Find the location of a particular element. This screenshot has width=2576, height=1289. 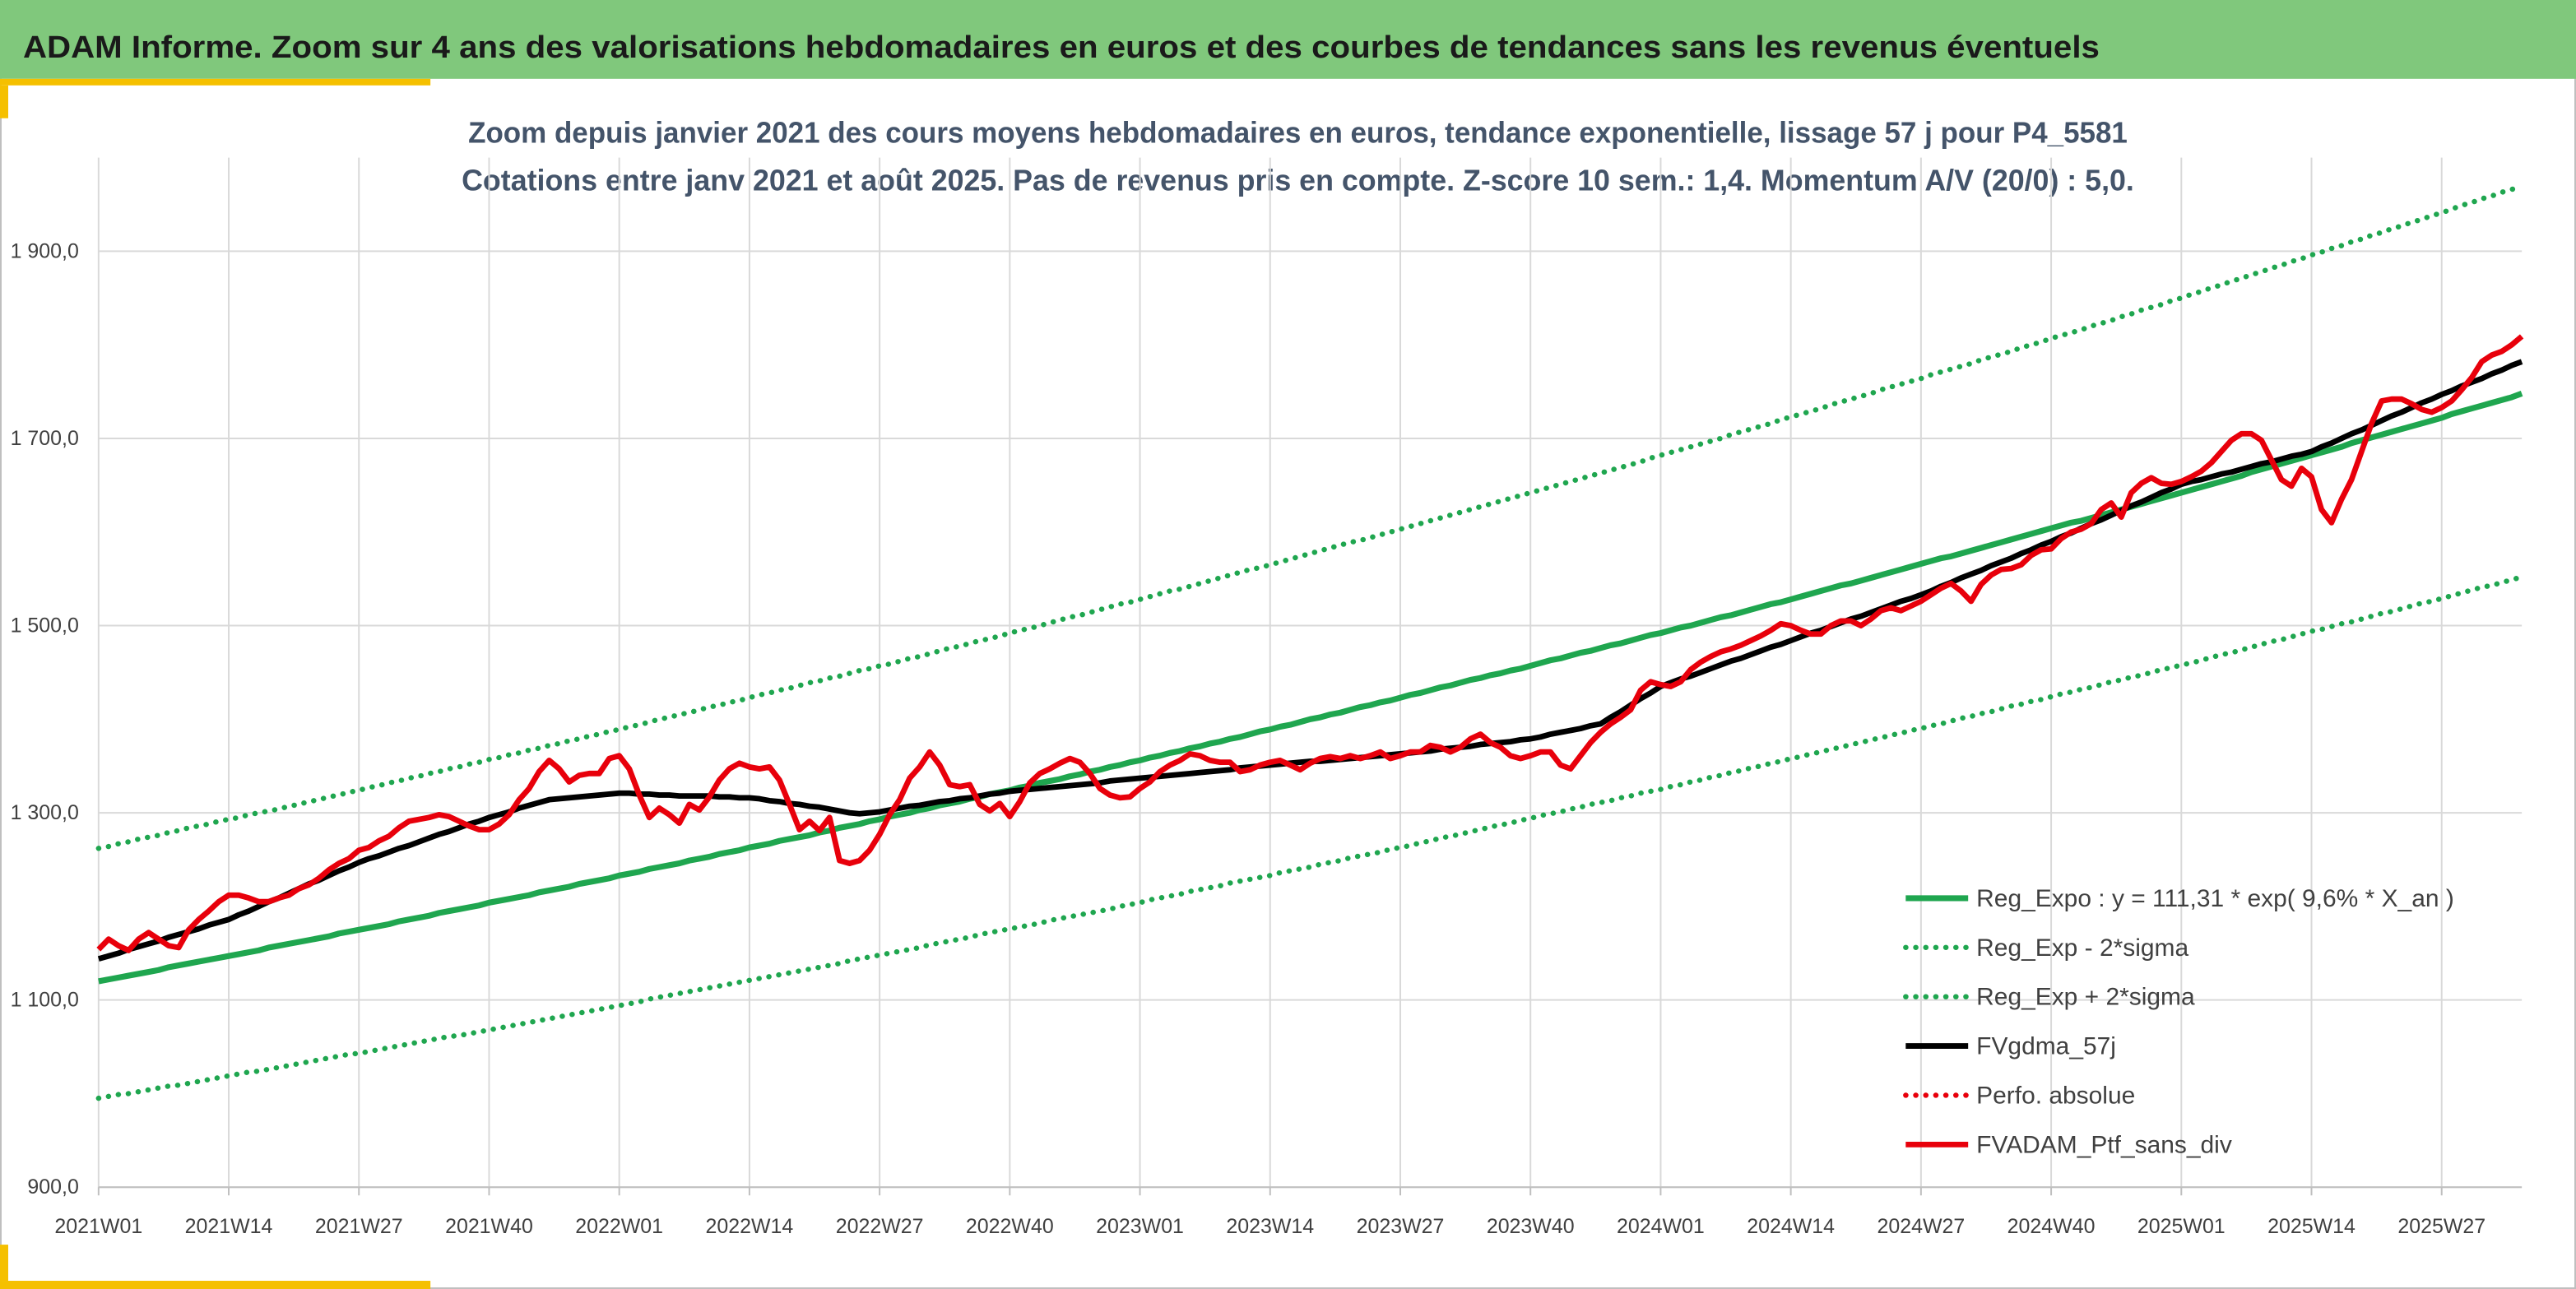

x-tick-label: 2025W27 is located at coordinates (2441, 1226).